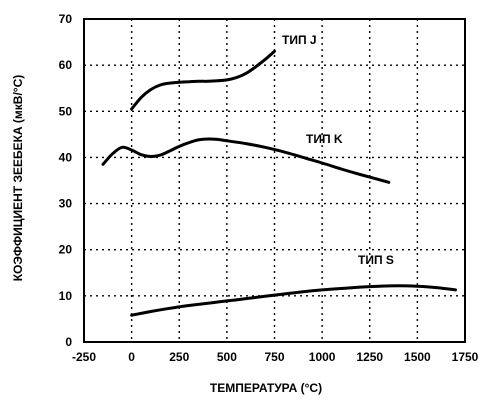  Describe the element at coordinates (68, 342) in the screenshot. I see `y-tick-label: 0` at that location.